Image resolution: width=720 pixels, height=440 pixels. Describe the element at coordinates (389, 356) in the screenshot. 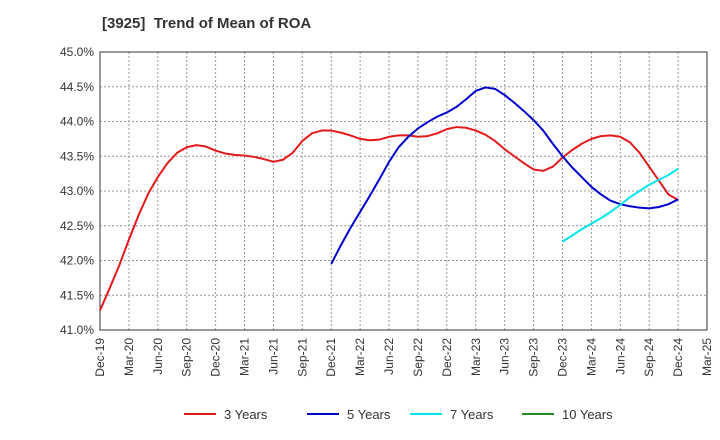

I see `x-tick-label: Jun-22` at that location.